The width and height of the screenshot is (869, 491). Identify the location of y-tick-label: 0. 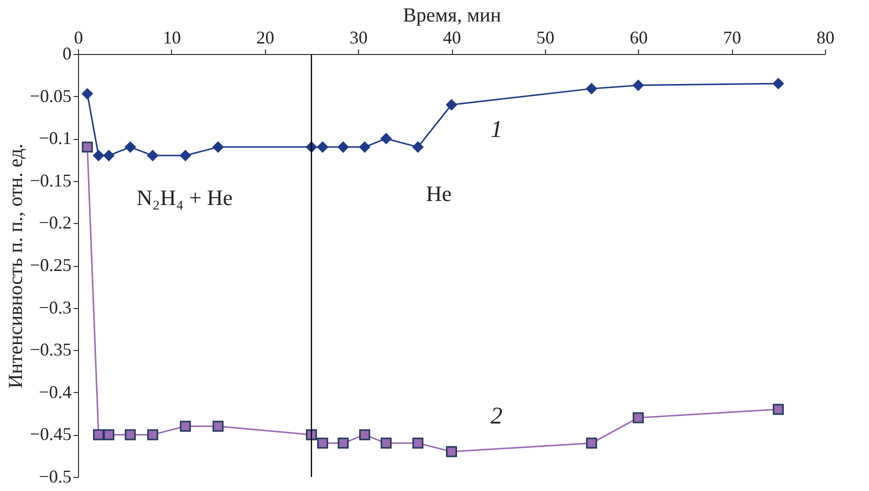
(67, 54).